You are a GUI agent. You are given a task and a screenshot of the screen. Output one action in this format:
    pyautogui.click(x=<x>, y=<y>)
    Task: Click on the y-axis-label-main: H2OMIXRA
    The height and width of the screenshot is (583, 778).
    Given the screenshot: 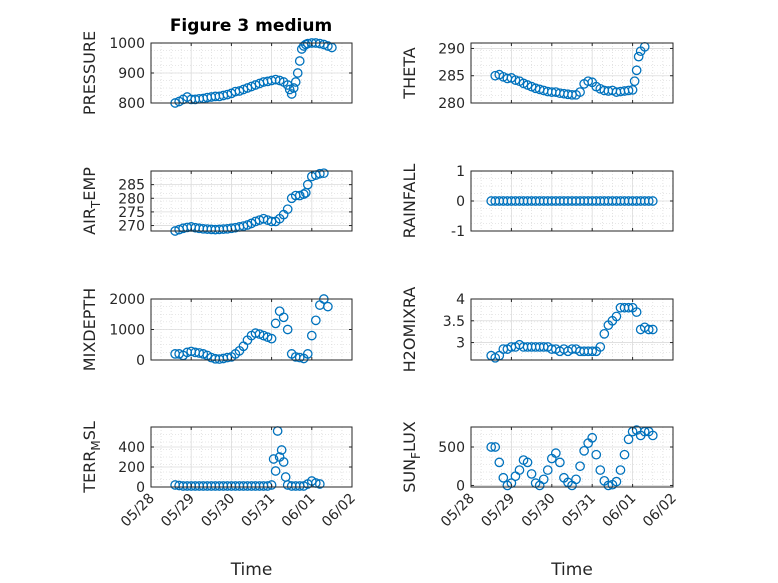 What is the action you would take?
    pyautogui.click(x=409, y=330)
    